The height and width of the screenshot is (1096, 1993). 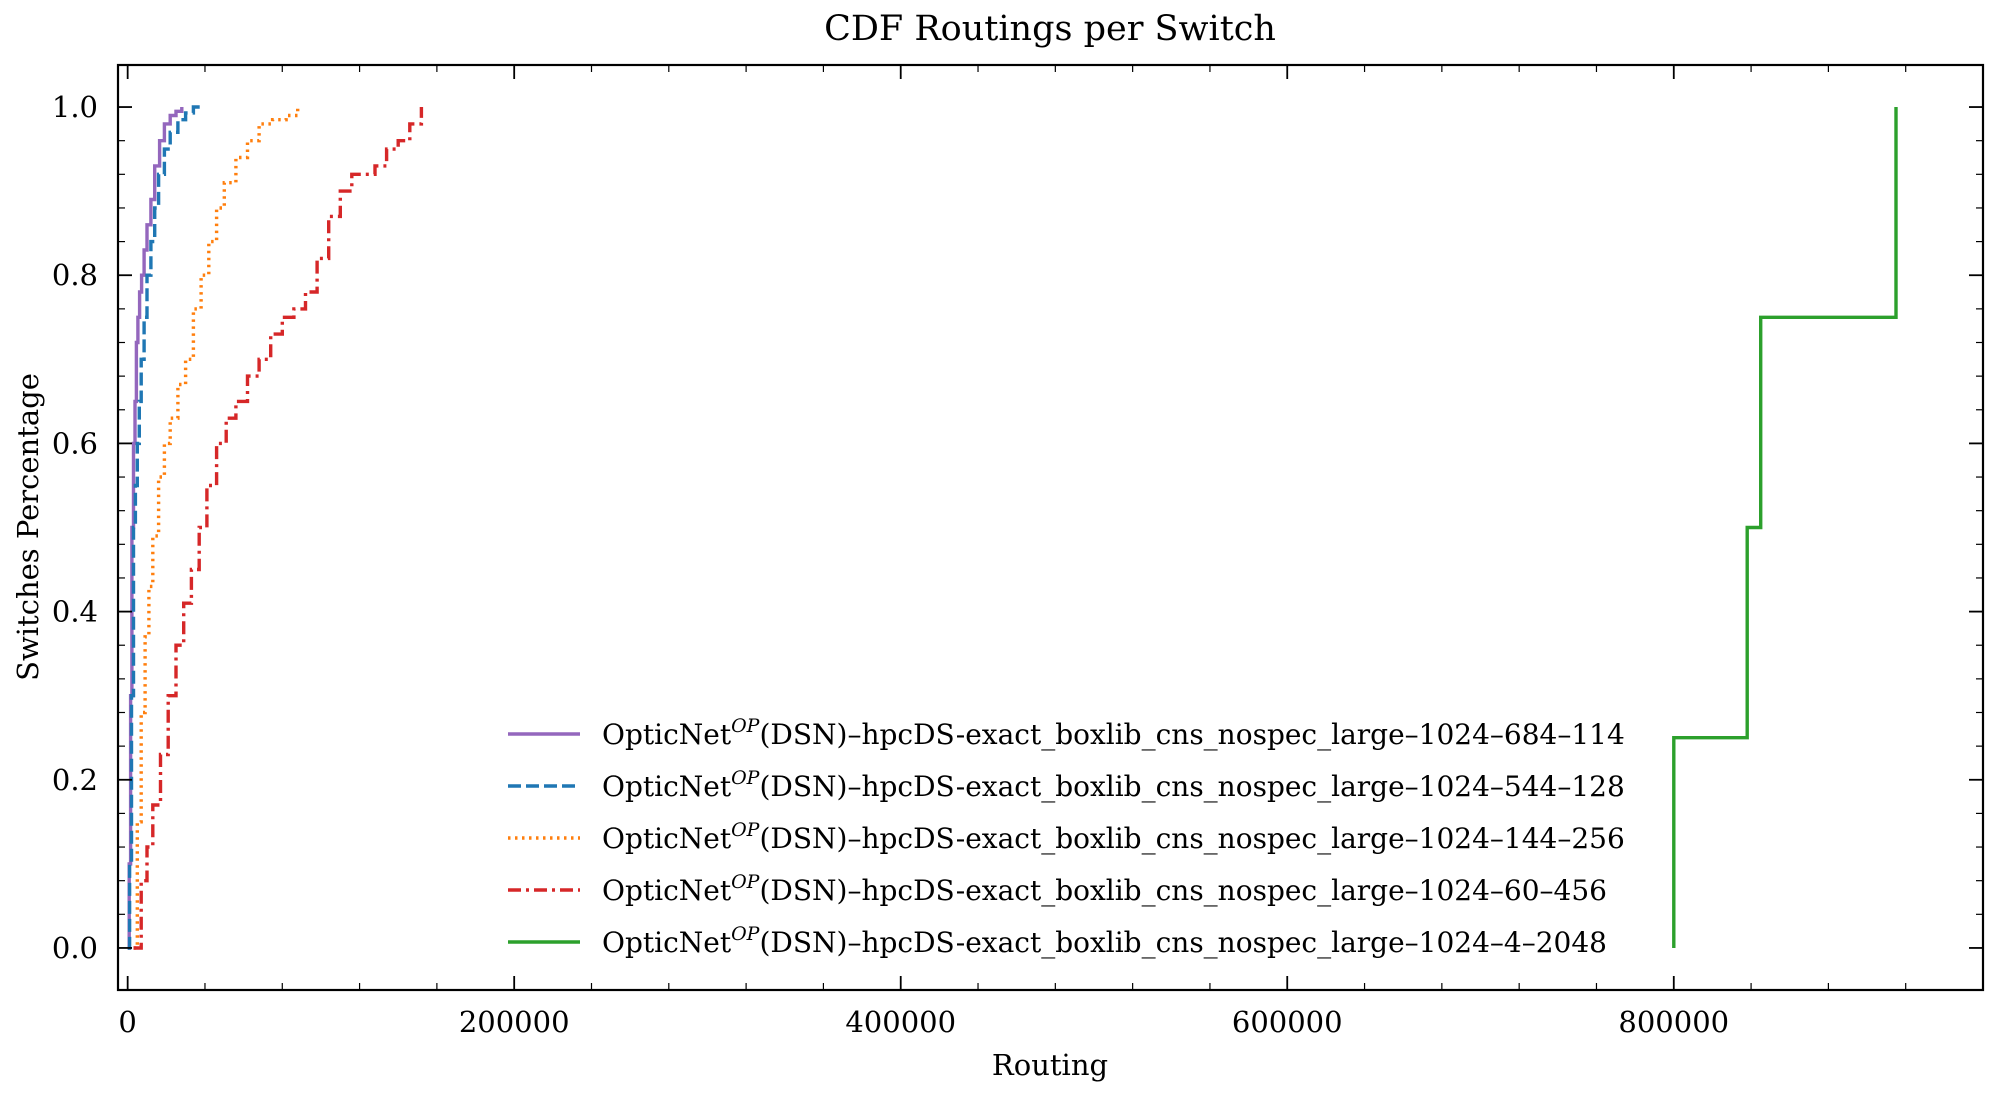 What do you see at coordinates (75, 275) in the screenshot?
I see `y-tick-label: 0.8` at bounding box center [75, 275].